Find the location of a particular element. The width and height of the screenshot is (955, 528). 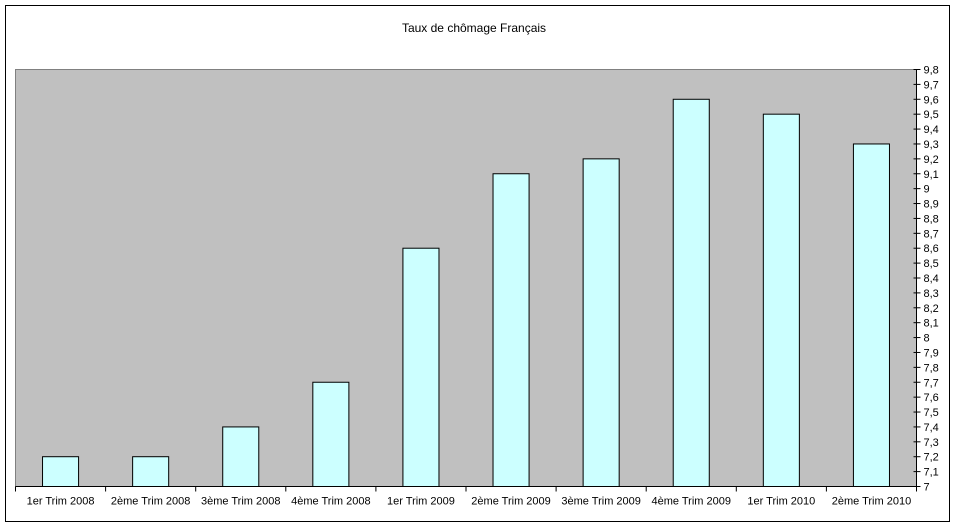

y-tick-label: 9,5 is located at coordinates (931, 115).